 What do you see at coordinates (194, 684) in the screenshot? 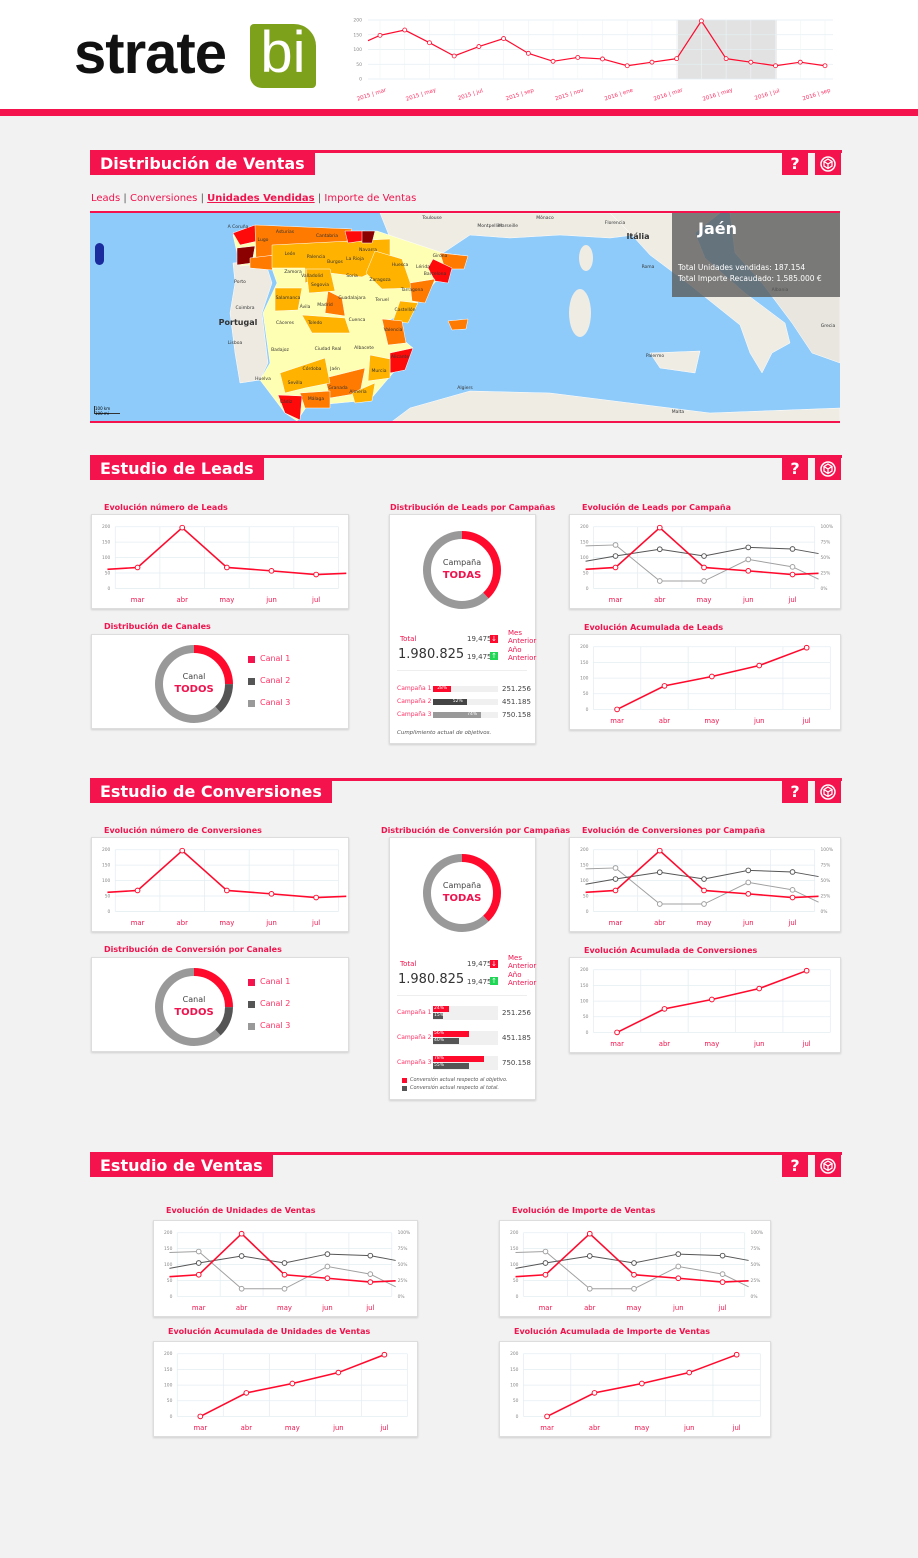
I see `channel-donut` at bounding box center [194, 684].